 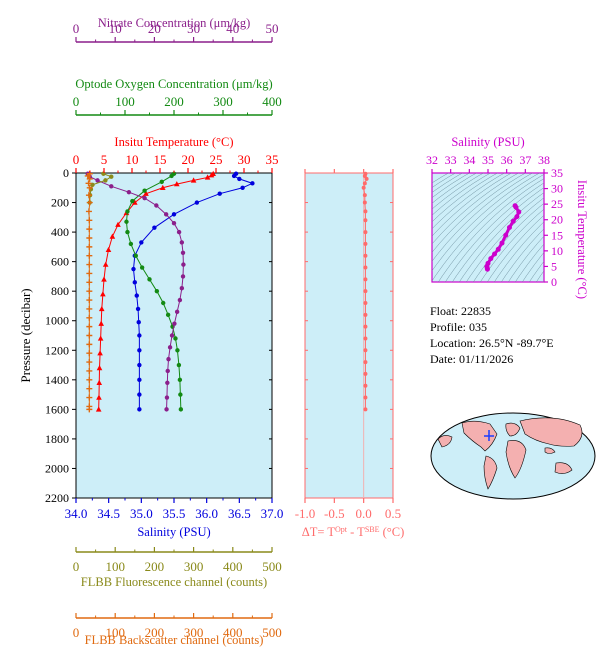 What do you see at coordinates (174, 582) in the screenshot?
I see `fluorescence-axis-label: FLBB Fluorescence channel (counts)` at bounding box center [174, 582].